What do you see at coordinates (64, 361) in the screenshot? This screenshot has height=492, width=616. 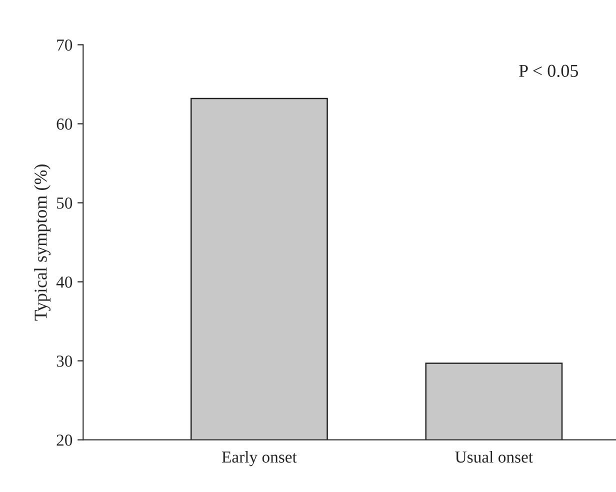 I see `y-tick-label: 30` at bounding box center [64, 361].